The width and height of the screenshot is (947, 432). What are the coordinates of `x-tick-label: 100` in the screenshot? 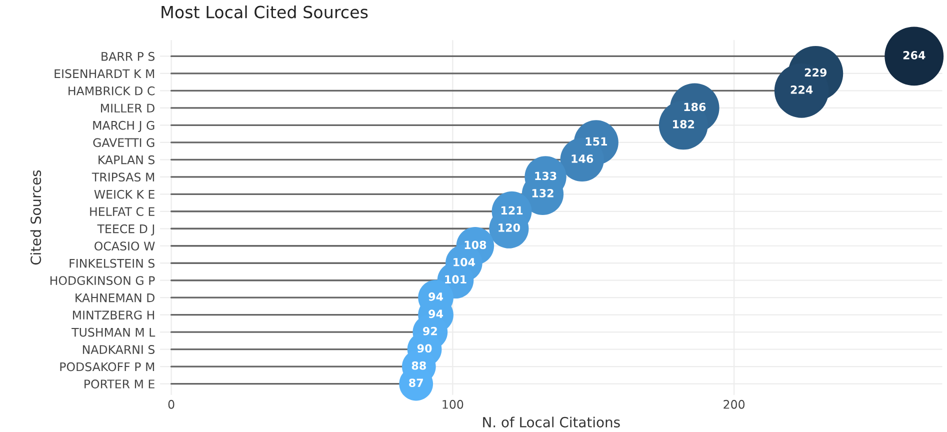 It's located at (453, 404).